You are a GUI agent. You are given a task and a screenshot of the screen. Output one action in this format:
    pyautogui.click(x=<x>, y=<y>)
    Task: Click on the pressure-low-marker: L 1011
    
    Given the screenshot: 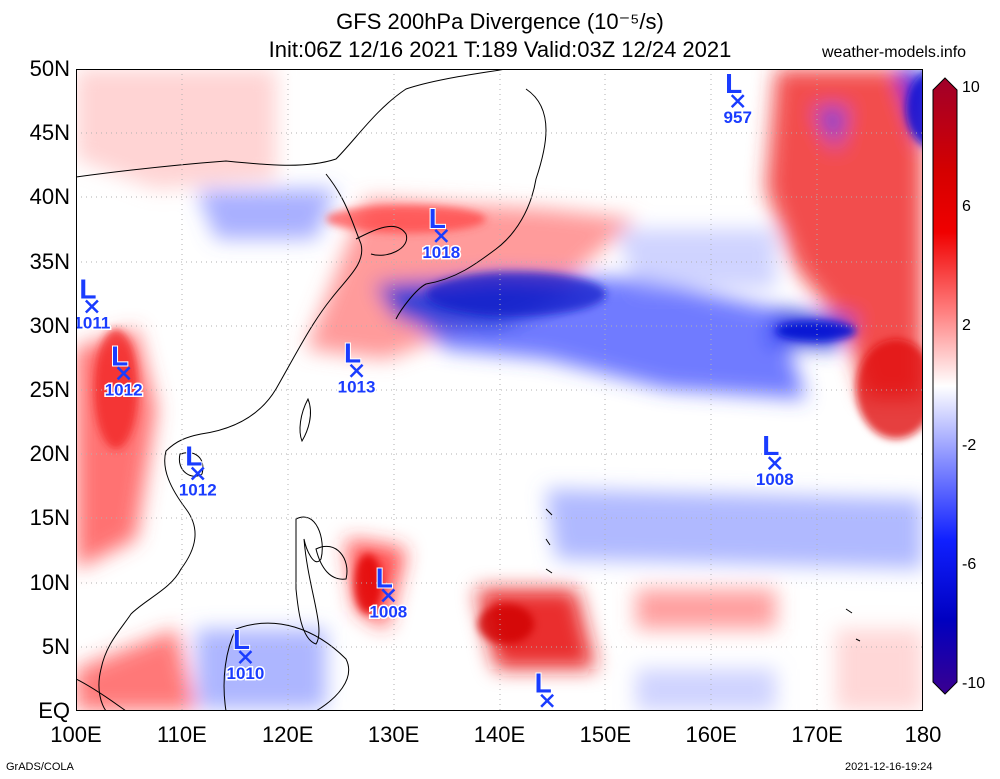 What is the action you would take?
    pyautogui.click(x=94, y=304)
    